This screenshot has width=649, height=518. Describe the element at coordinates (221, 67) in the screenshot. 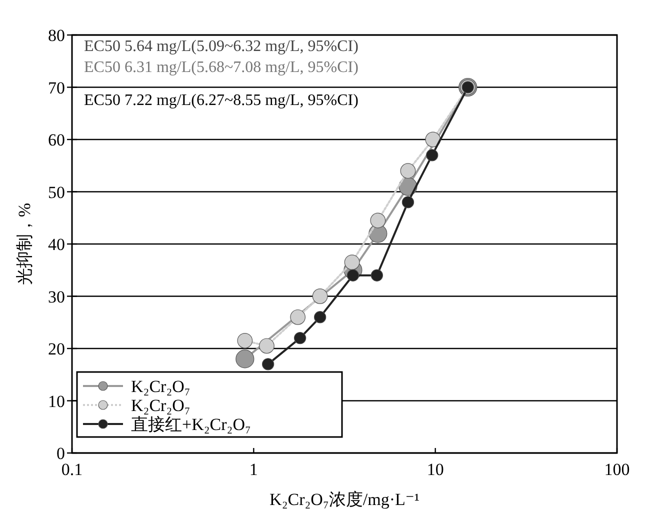

I see `annotation: EC50 6.31 mg/L(5.68~7.08 mg/L, 95%CI)` at that location.